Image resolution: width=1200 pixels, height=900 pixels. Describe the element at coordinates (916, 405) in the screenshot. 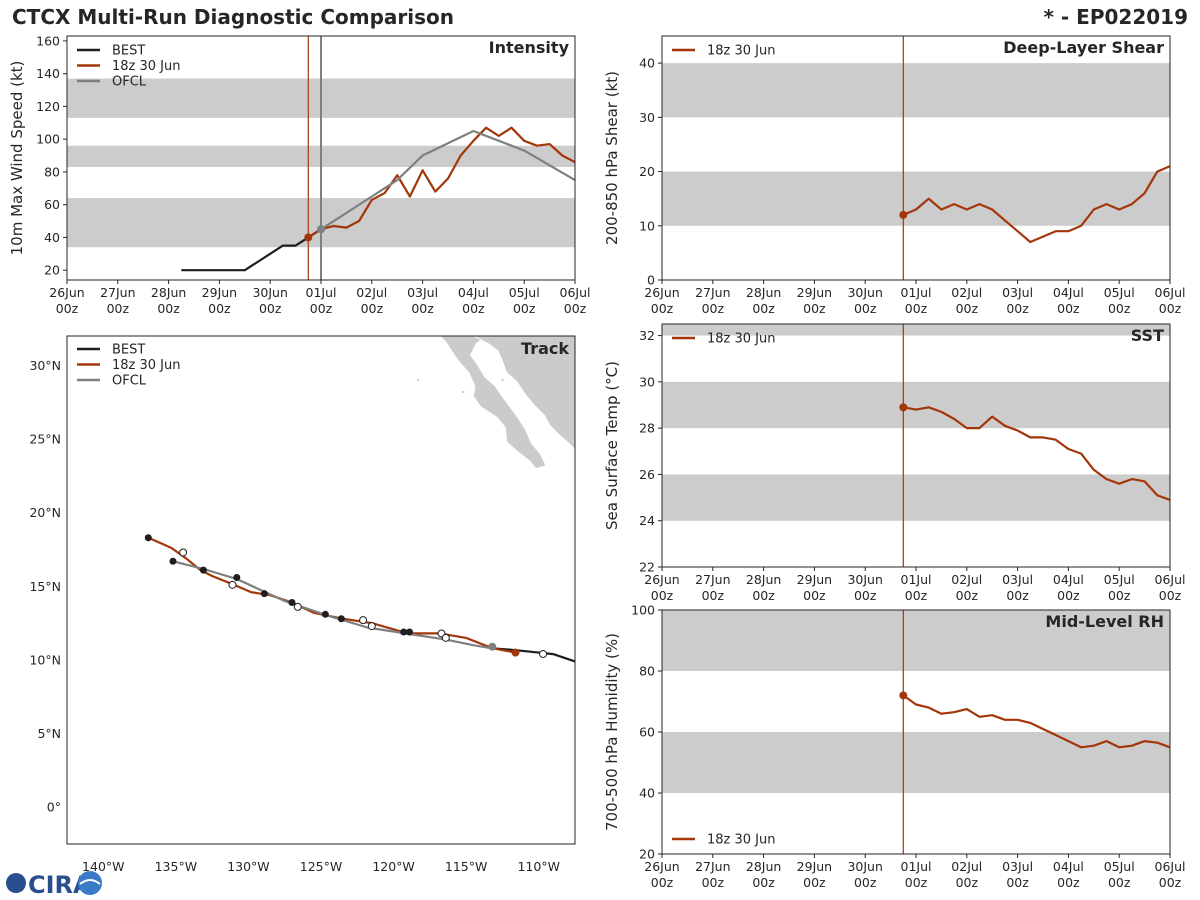

I see `sst-threshold-band` at that location.